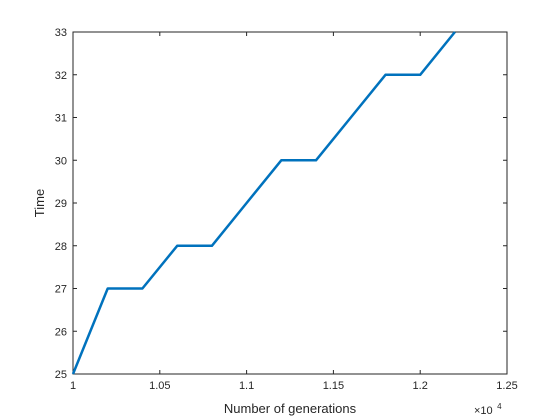  What do you see at coordinates (246, 386) in the screenshot?
I see `x-tick-label: 1.1` at bounding box center [246, 386].